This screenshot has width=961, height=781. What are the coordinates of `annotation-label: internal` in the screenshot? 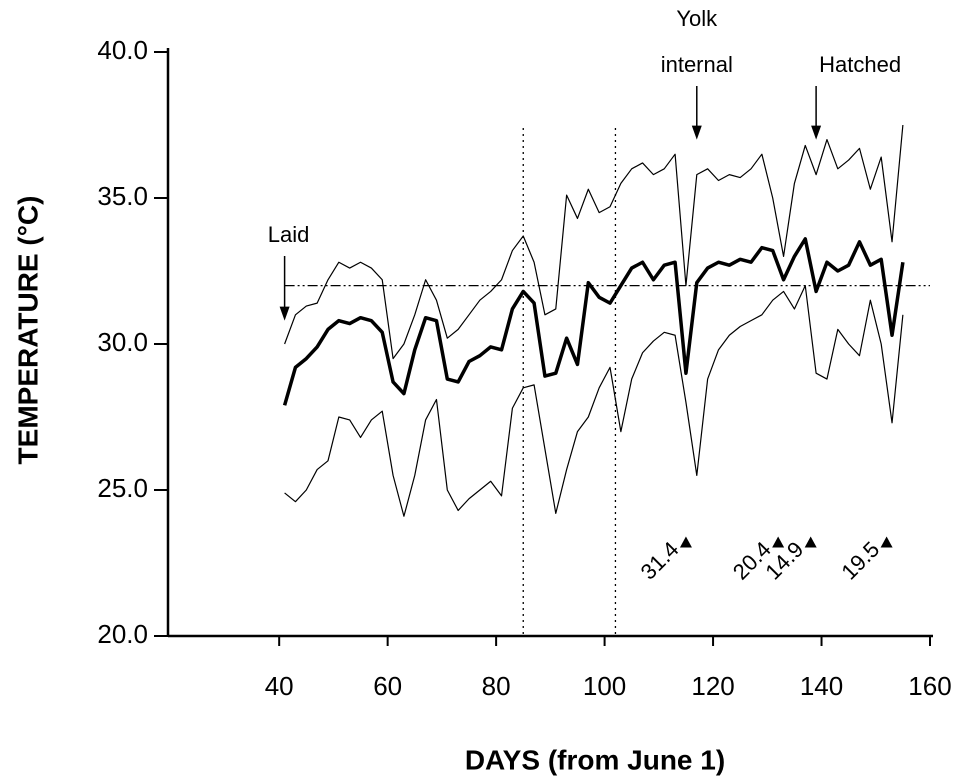 It's located at (697, 64).